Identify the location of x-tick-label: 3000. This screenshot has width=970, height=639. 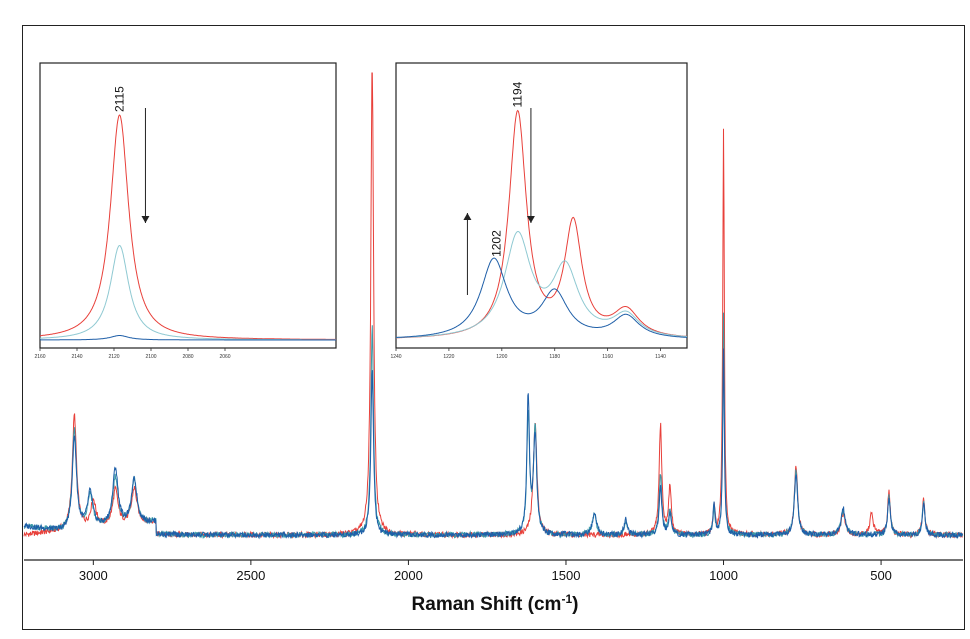
(93, 575).